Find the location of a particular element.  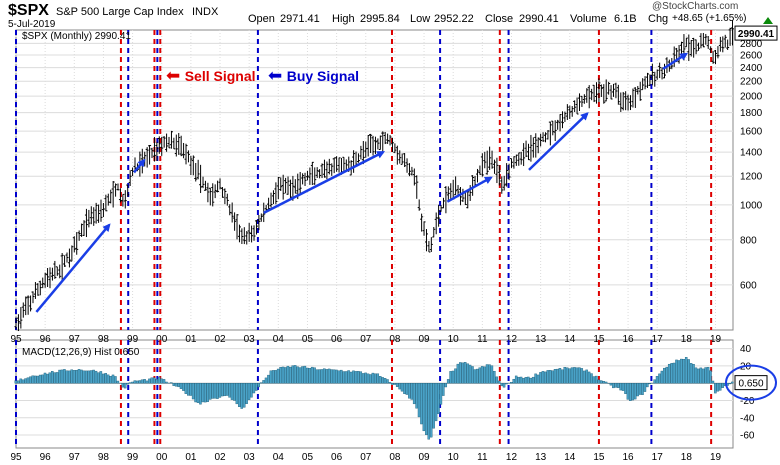

price-y-tick-label: 1000 is located at coordinates (751, 205).